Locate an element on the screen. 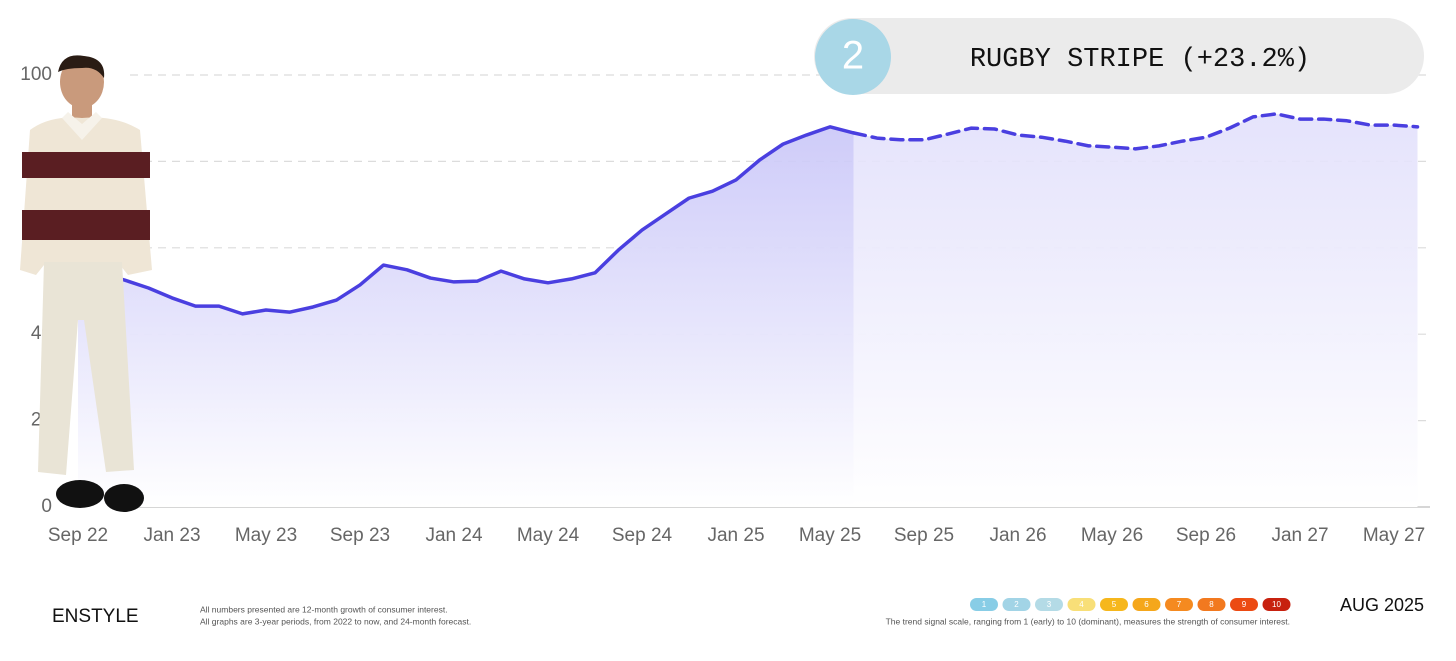  product-figure is located at coordinates (86, 283).